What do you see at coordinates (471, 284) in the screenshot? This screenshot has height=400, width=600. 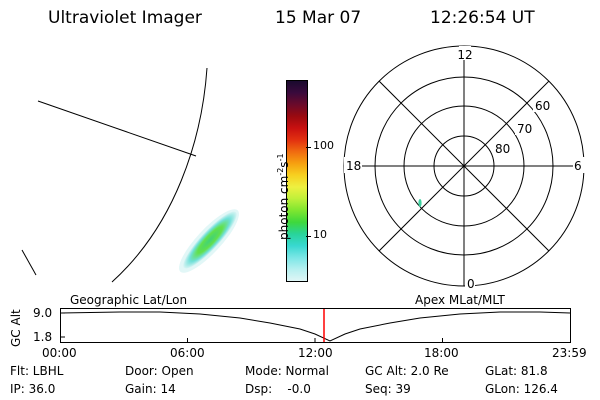 I see `mlt-label-0: 0` at bounding box center [471, 284].